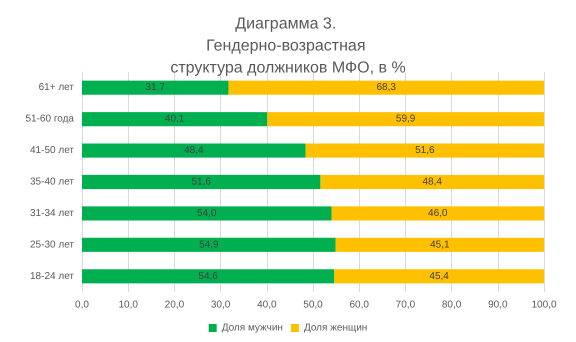  I want to click on x-tick-label: 20,0, so click(174, 305).